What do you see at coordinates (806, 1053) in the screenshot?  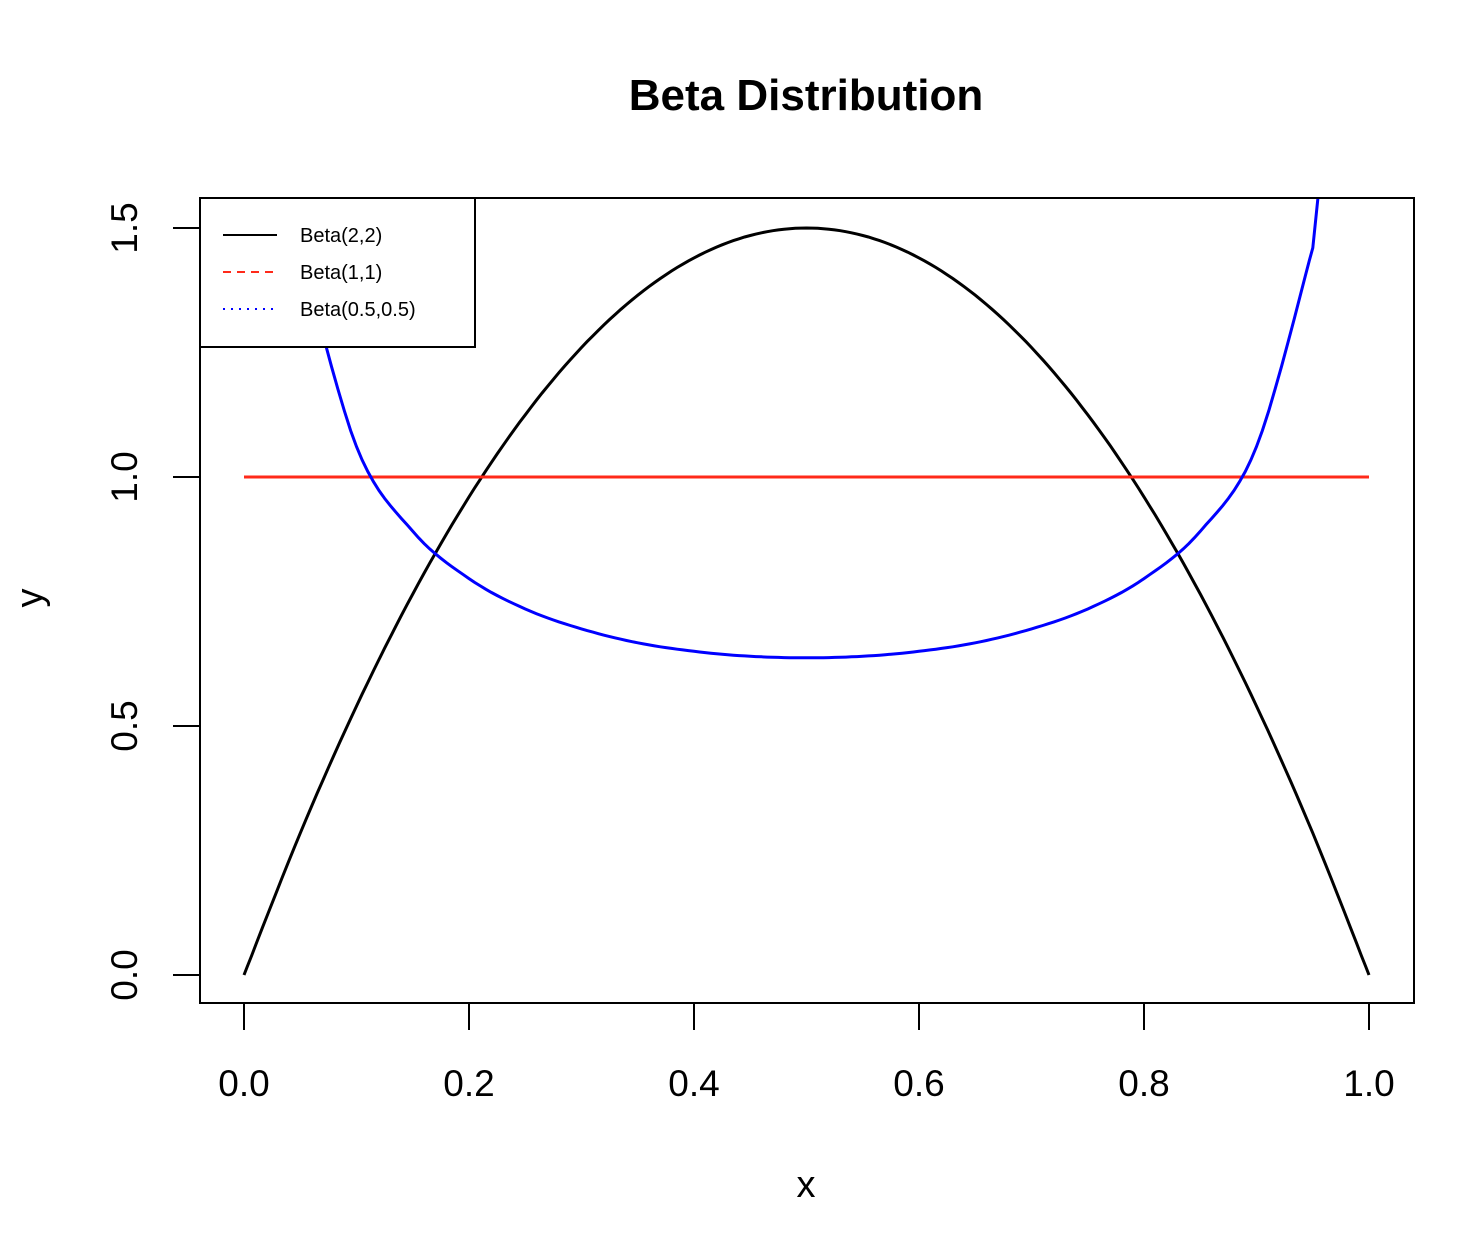 I see `x-axis: 0.0 0.2 0.4 0.6 0.8 1.0` at bounding box center [806, 1053].